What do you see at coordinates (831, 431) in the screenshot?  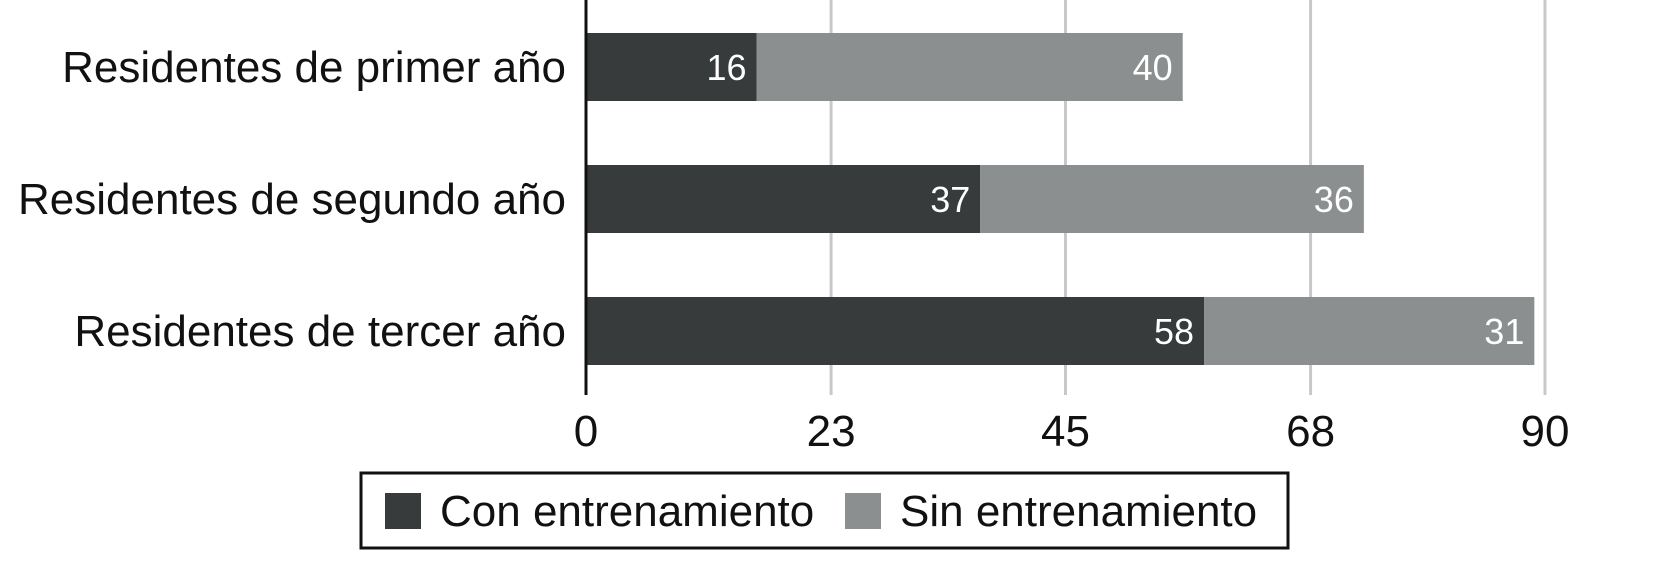 I see `x-tick-label: 23` at bounding box center [831, 431].